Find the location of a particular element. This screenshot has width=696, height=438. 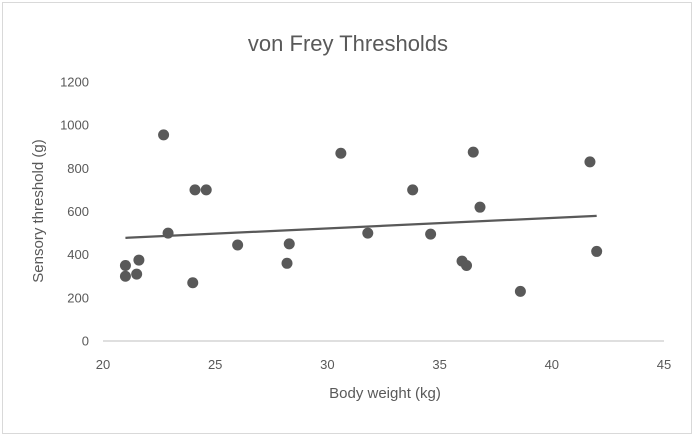

y-tick-label: 200 is located at coordinates (78, 297).